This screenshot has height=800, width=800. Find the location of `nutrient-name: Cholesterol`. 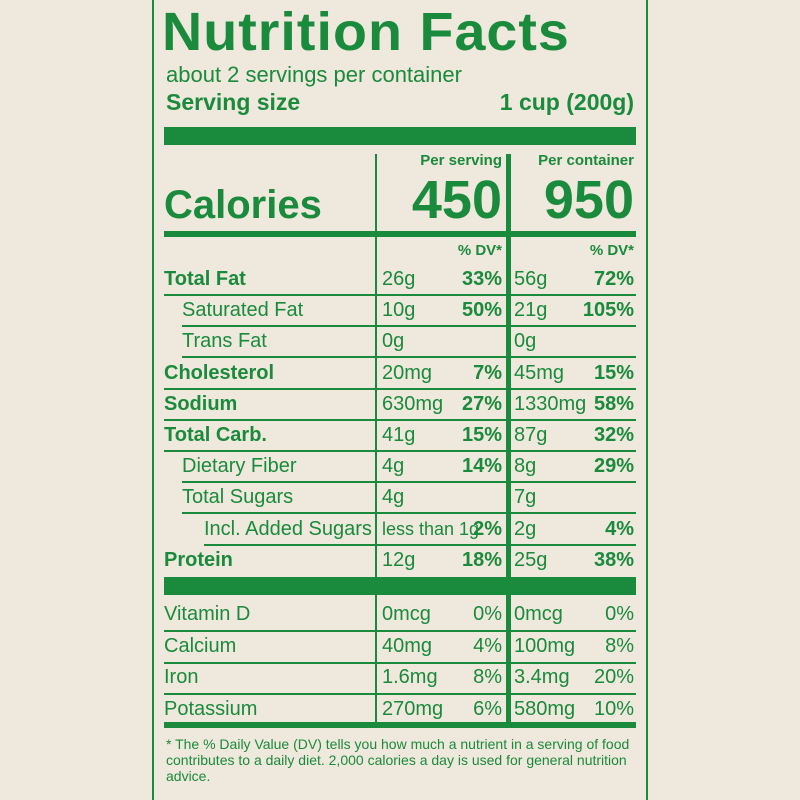

nutrient-name: Cholesterol is located at coordinates (219, 372).